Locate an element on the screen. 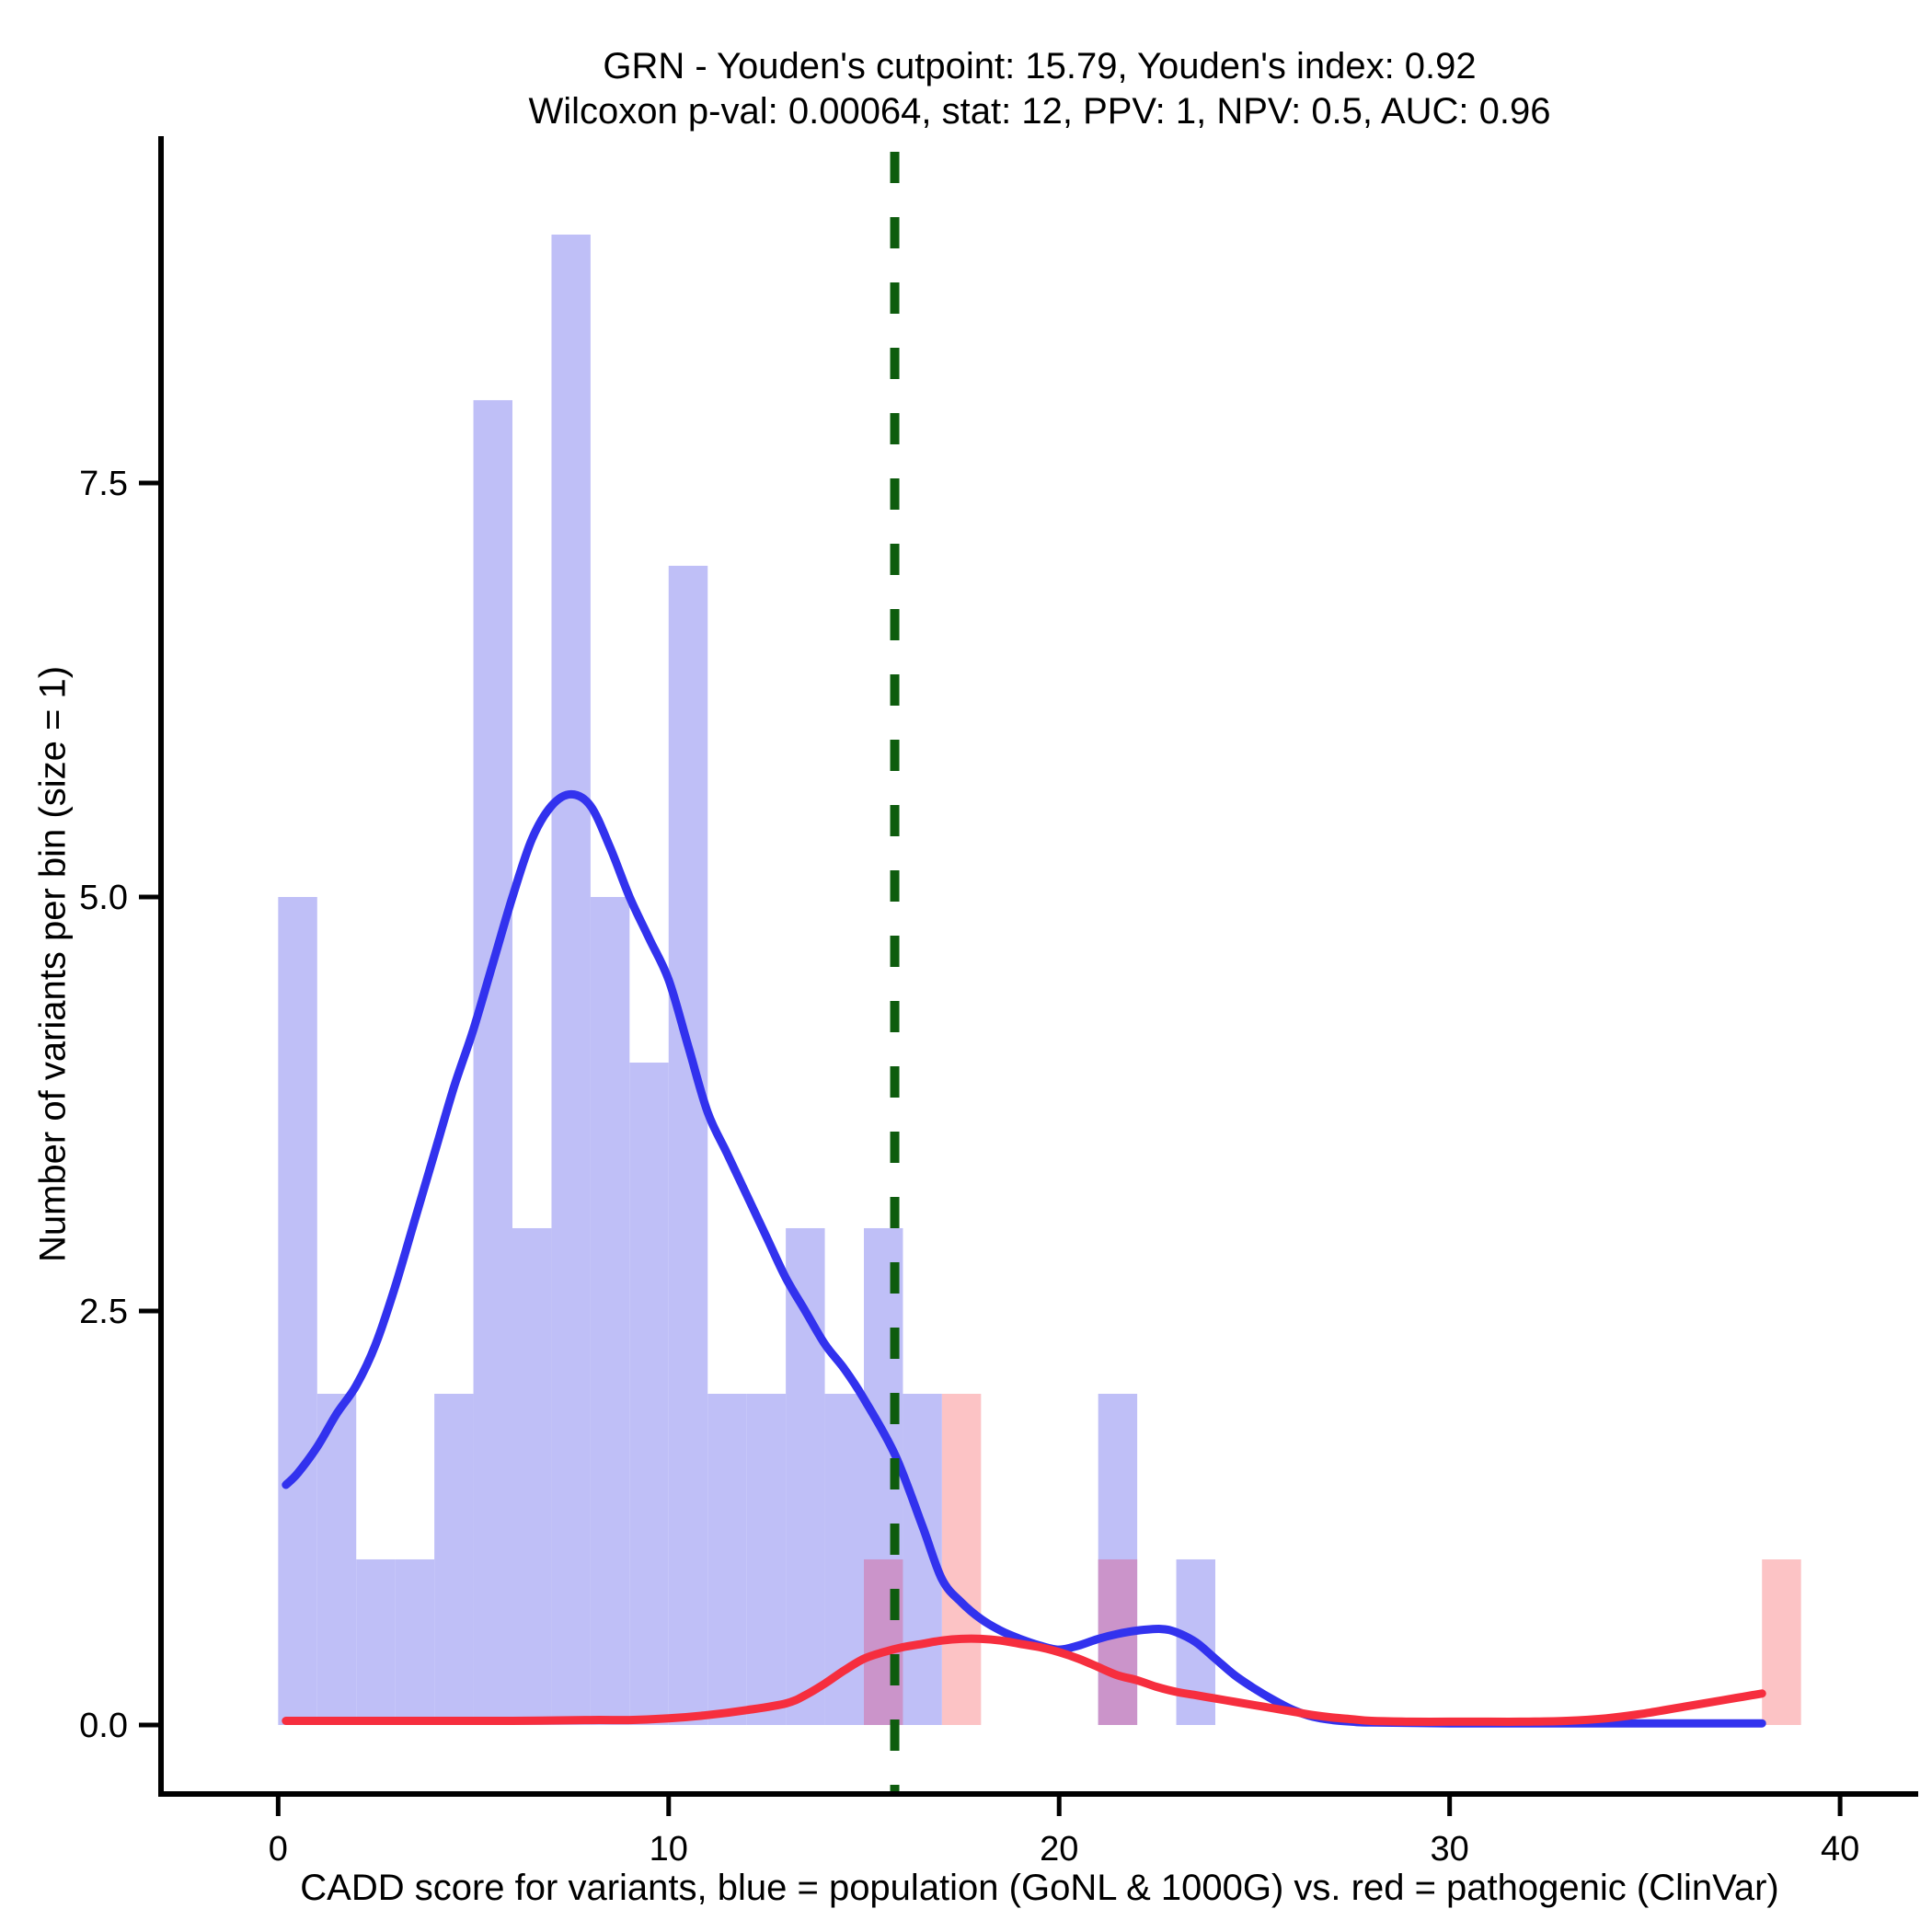 The image size is (1932, 1932). y-tick-label: 2.5 is located at coordinates (103, 1312).